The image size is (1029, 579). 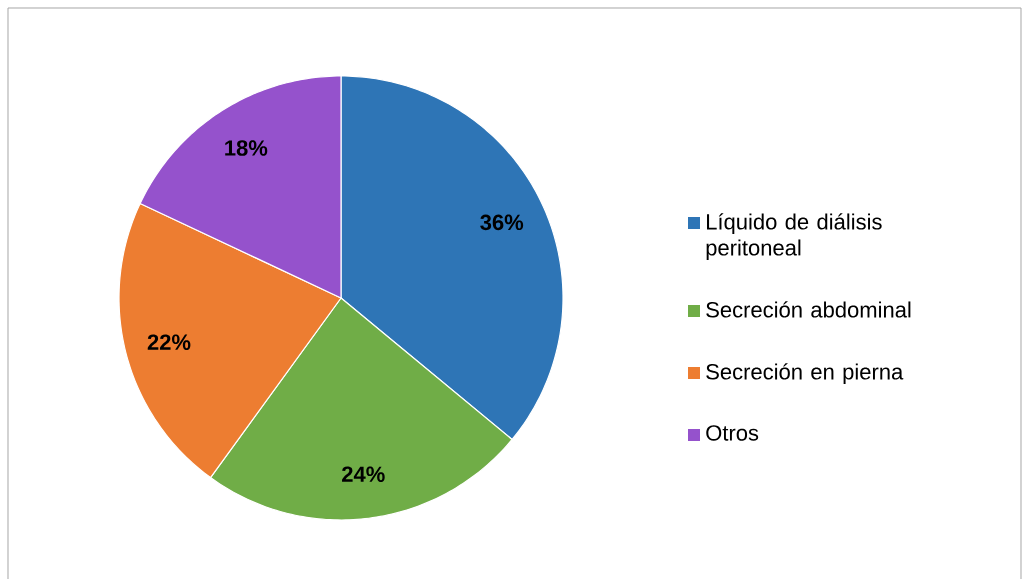 What do you see at coordinates (246, 148) in the screenshot?
I see `data-label: 18%` at bounding box center [246, 148].